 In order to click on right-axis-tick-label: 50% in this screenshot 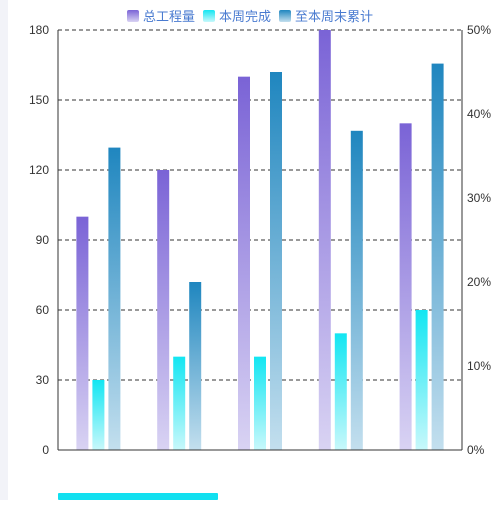, I will do `click(479, 30)`.